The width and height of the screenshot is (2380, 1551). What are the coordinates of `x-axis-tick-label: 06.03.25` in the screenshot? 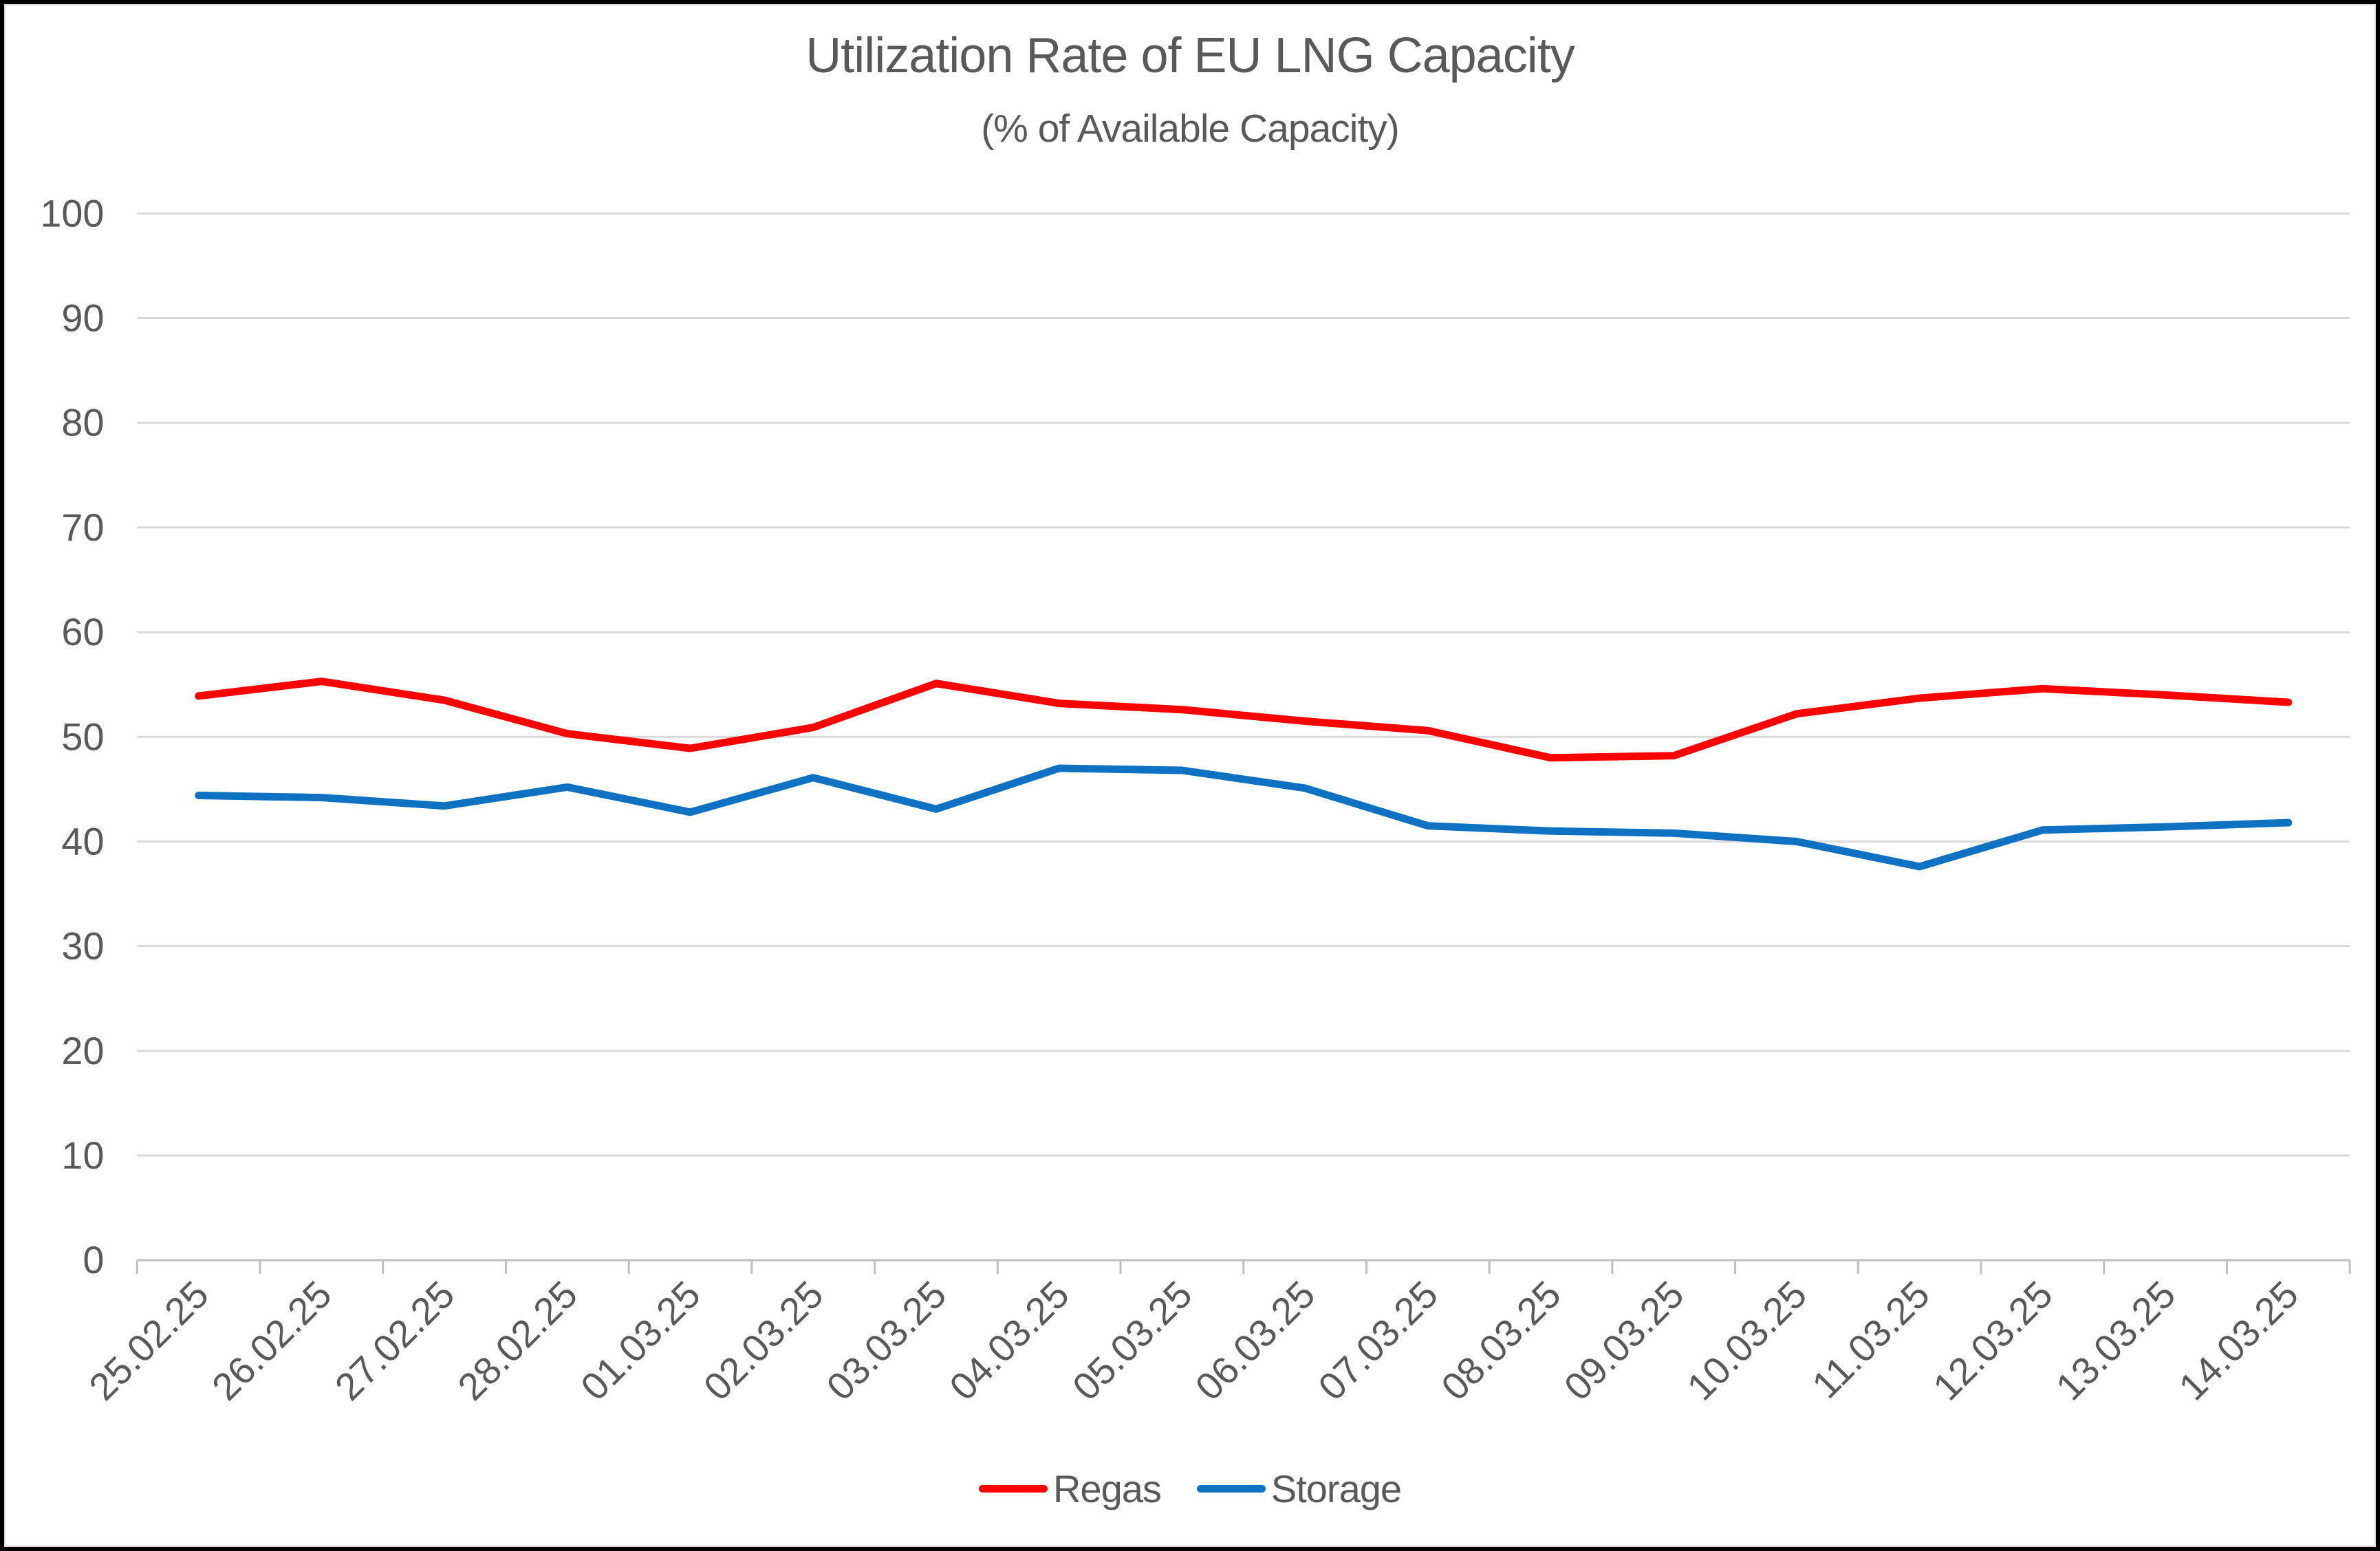 It's located at (1255, 1341).